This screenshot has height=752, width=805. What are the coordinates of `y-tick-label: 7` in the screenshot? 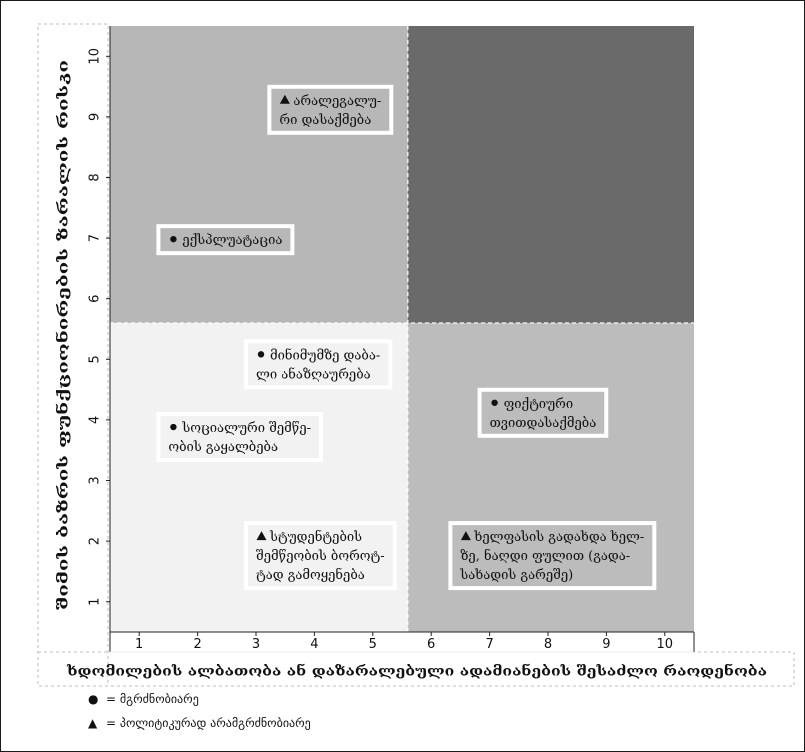 It's located at (95, 238).